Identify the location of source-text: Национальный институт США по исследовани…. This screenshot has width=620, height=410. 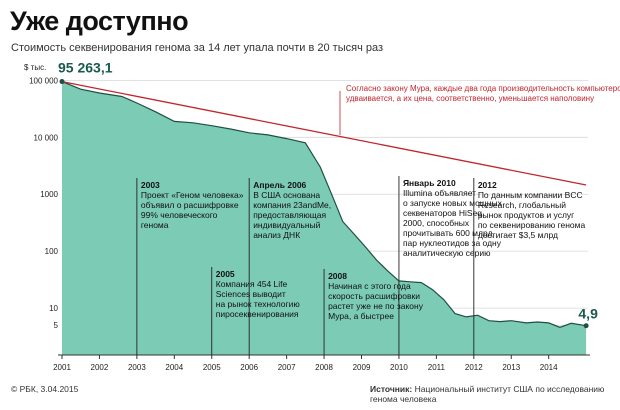
(487, 394).